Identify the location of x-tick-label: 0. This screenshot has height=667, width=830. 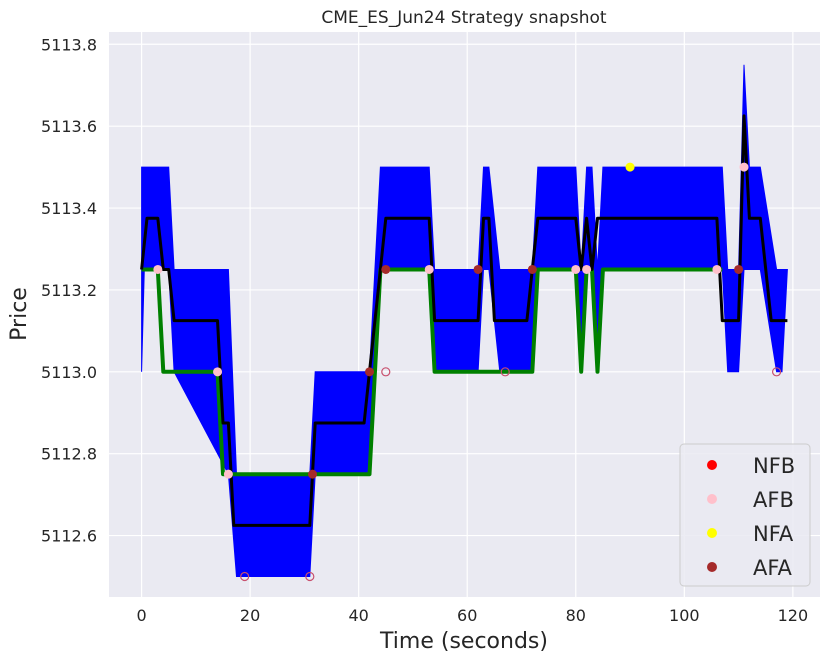
(141, 615).